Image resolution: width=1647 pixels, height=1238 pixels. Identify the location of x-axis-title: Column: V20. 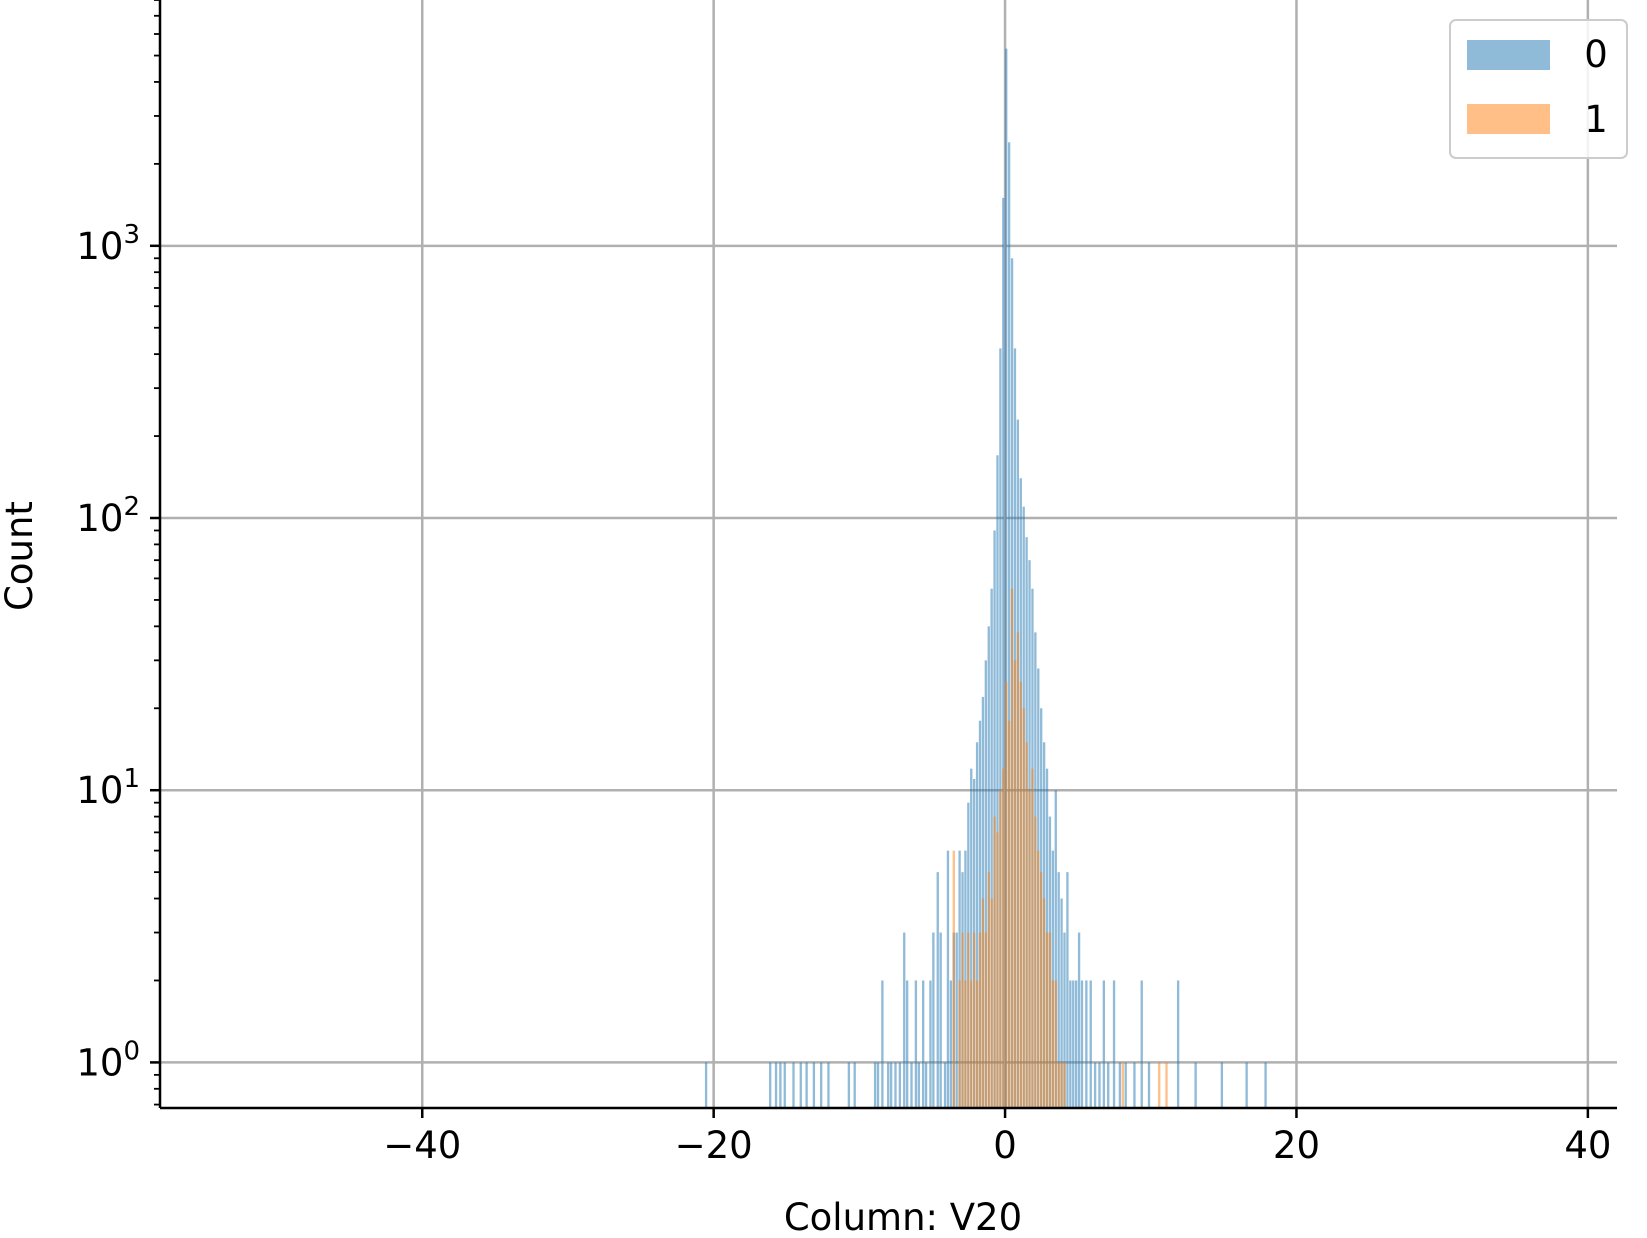
(903, 1217).